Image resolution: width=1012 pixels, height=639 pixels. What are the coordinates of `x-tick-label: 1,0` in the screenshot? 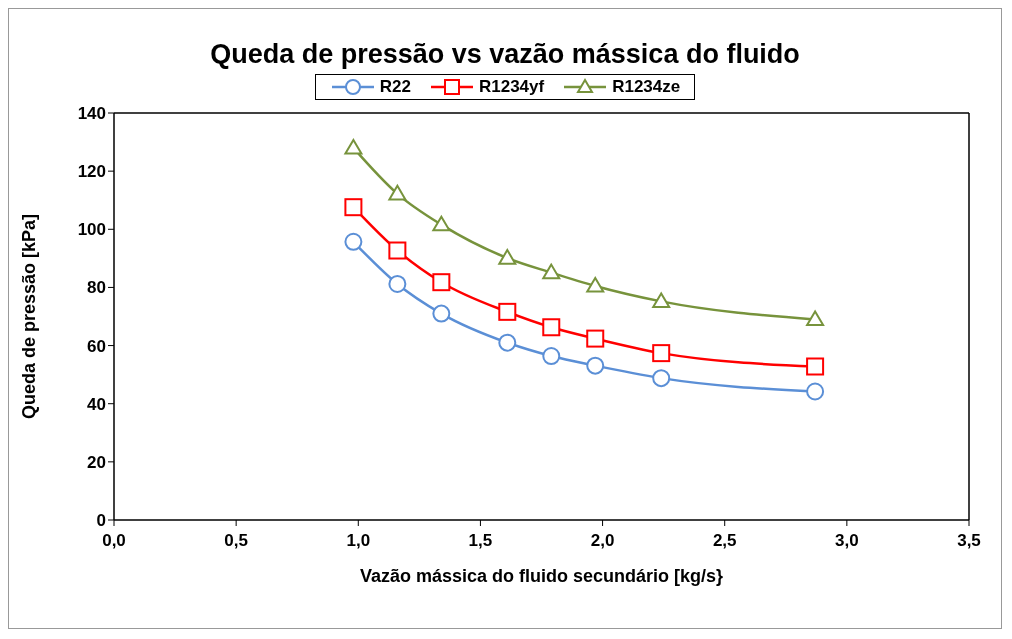 It's located at (358, 541).